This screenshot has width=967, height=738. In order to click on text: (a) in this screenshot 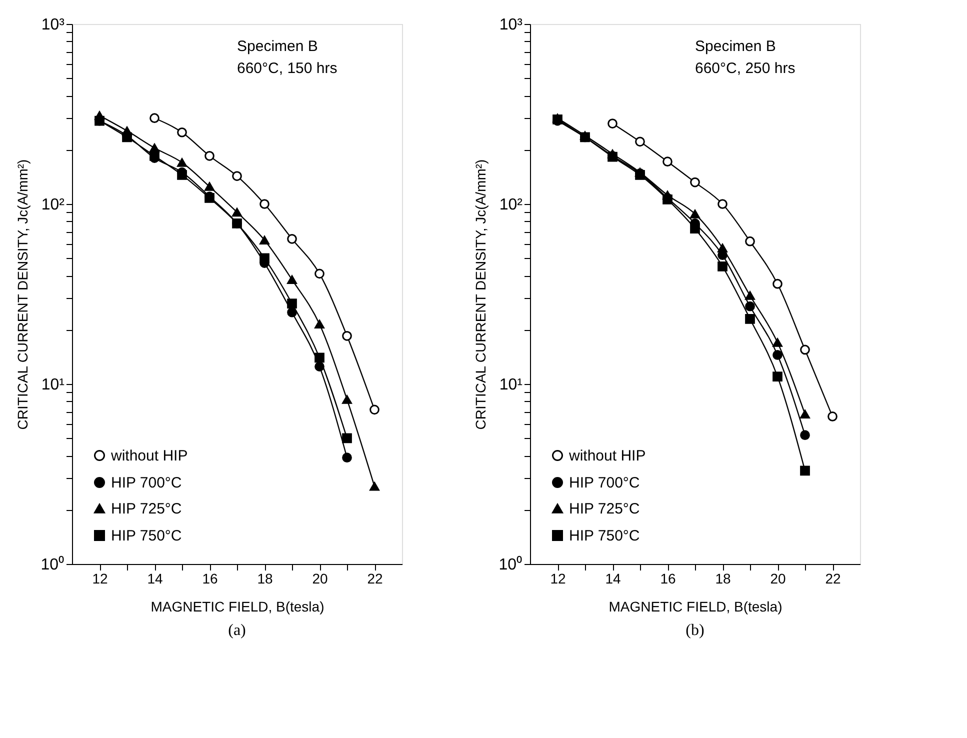, I will do `click(237, 630)`.